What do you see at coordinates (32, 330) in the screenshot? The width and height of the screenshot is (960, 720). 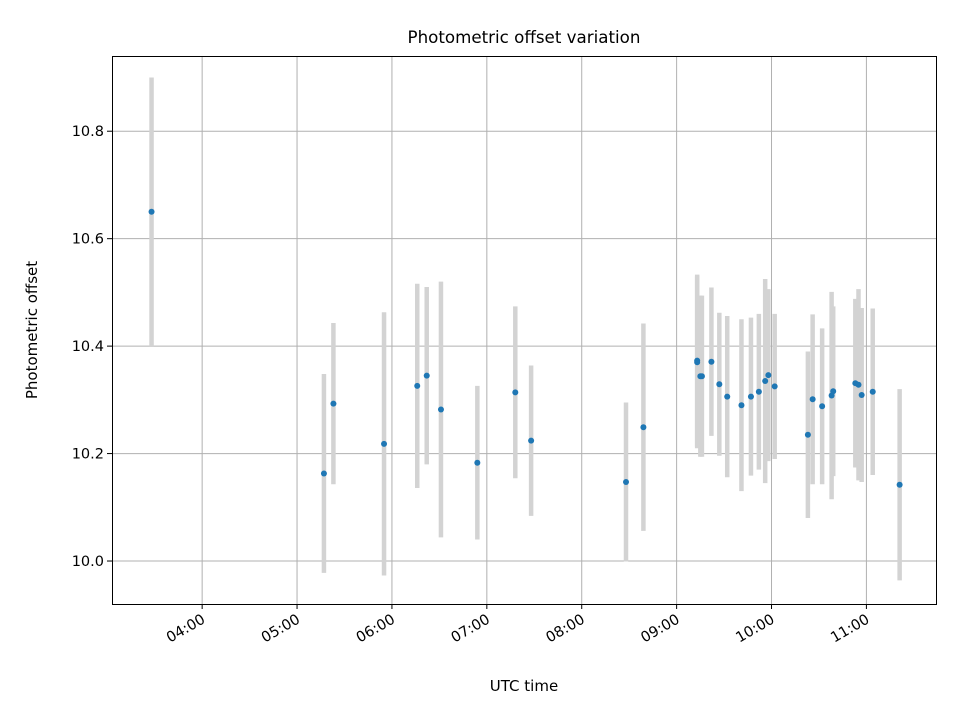 I see `y-axis-label: Photometric offset` at bounding box center [32, 330].